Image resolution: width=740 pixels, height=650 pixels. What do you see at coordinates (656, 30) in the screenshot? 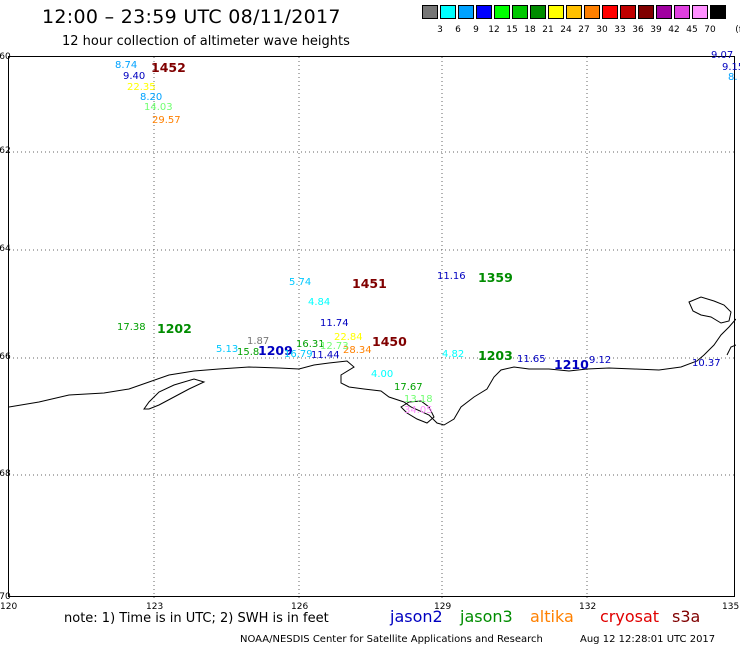
I see `legend-label: 39` at bounding box center [656, 30].